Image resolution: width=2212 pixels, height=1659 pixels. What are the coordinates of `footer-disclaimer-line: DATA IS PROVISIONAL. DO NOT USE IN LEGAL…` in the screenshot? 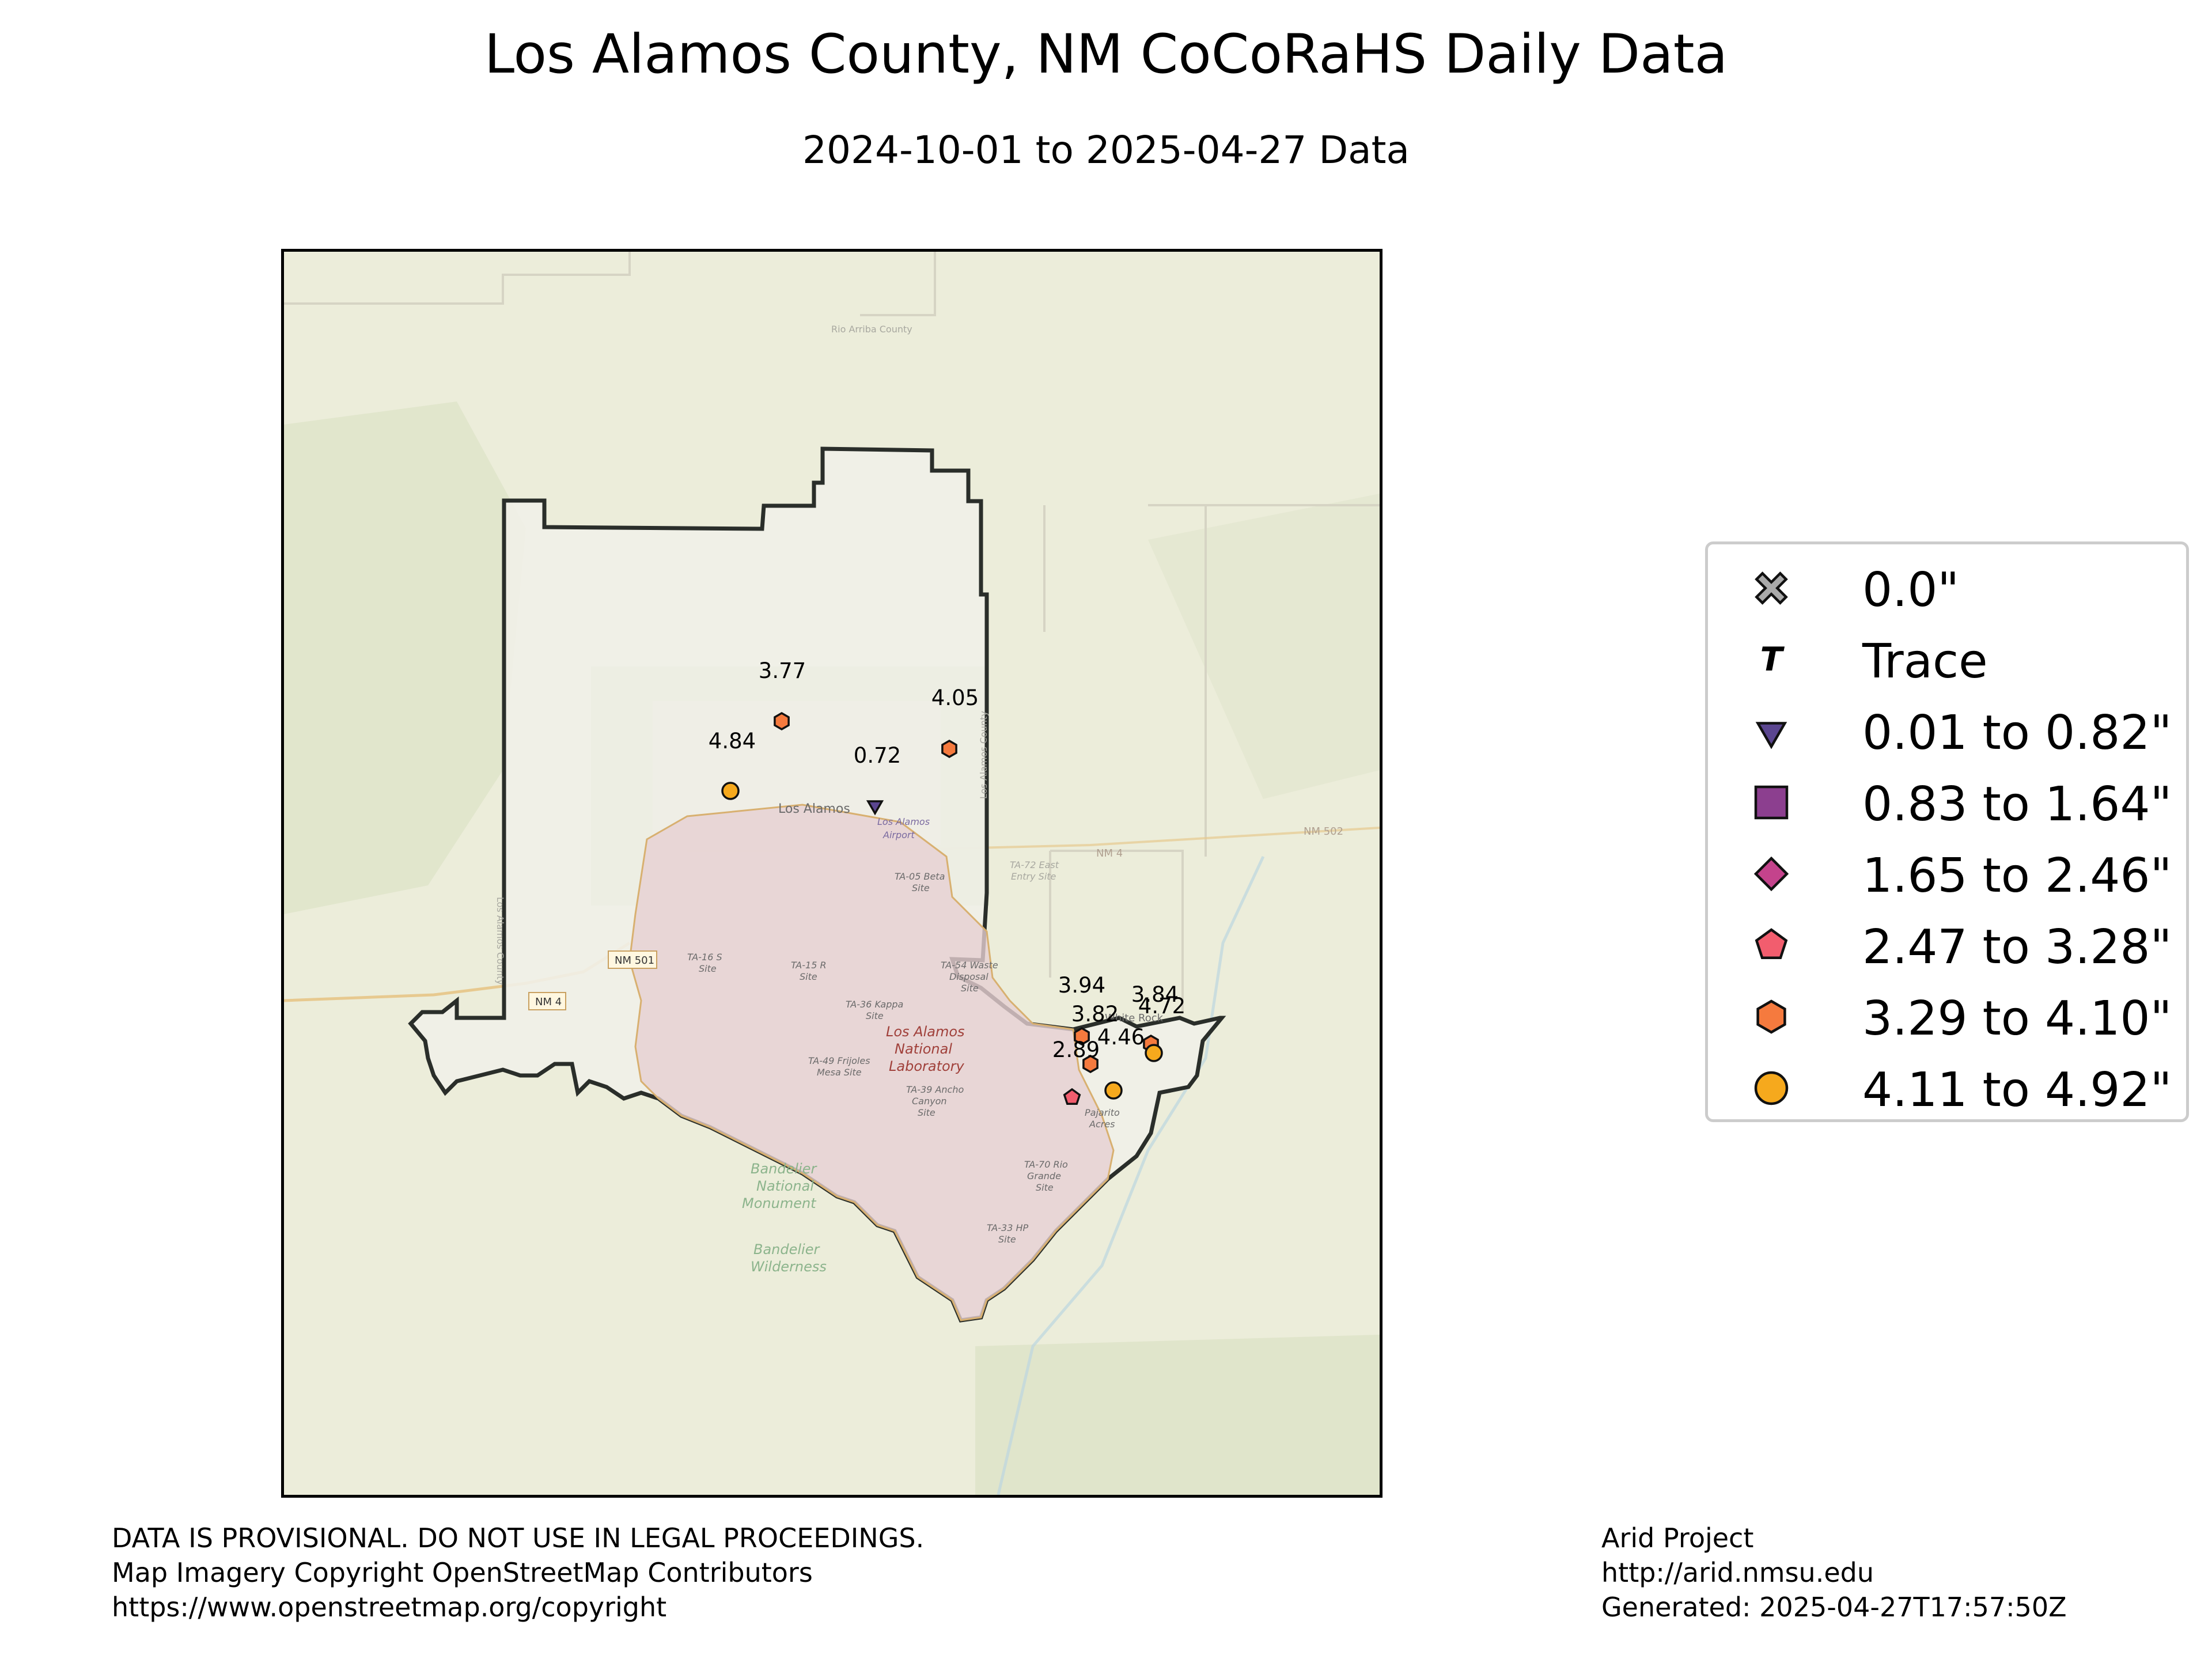 It's located at (518, 1538).